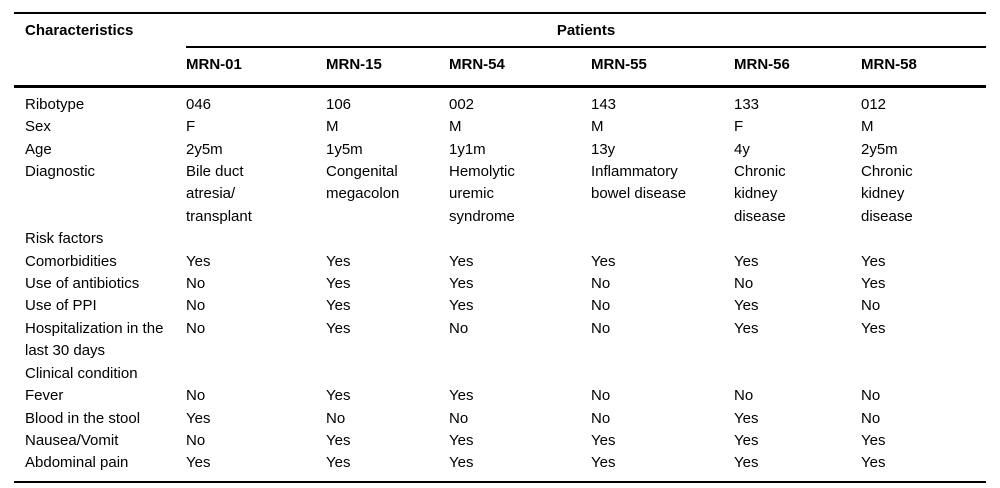 Image resolution: width=1000 pixels, height=488 pixels. Describe the element at coordinates (500, 262) in the screenshot. I see `table-row-comorbidities: Comorbidities Yes Yes Yes Yes Yes Yes` at that location.